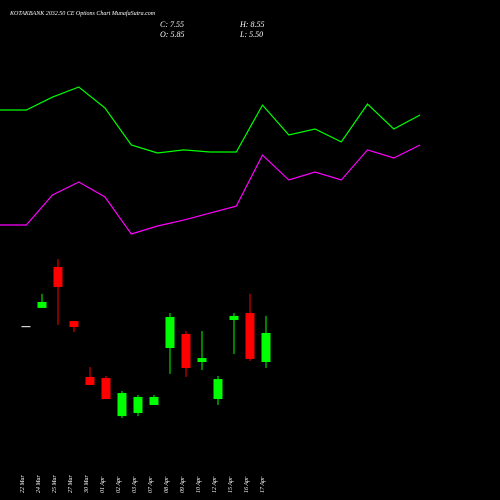 The image size is (500, 500). I want to click on x-tick-label: 25 Mar, so click(55, 484).